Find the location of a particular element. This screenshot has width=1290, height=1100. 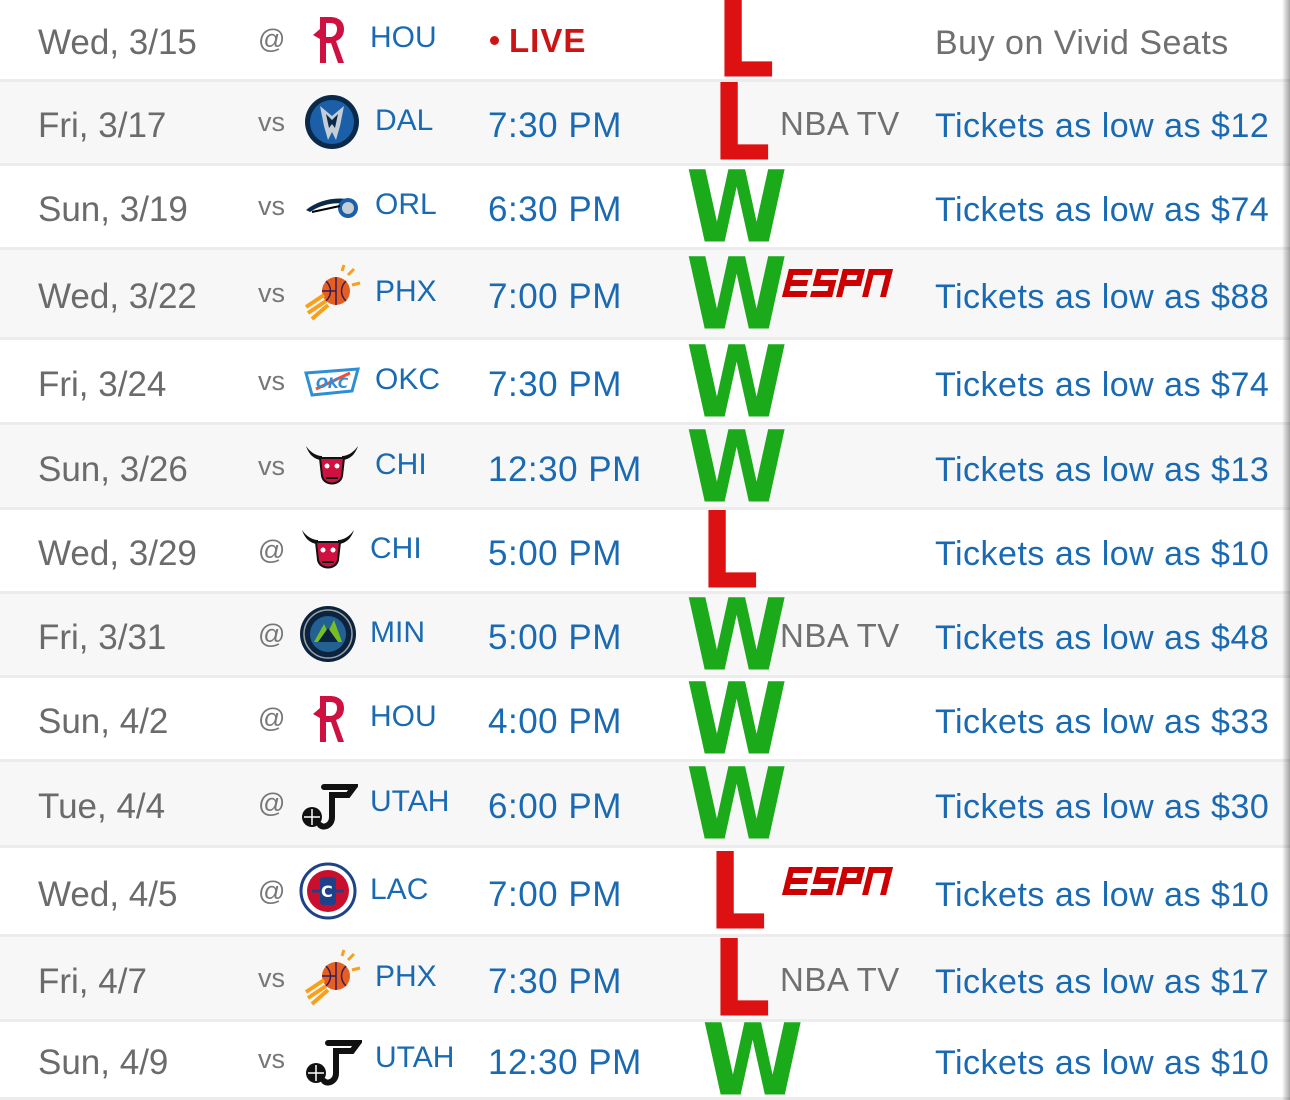

live-label: LIVE is located at coordinates (548, 40).